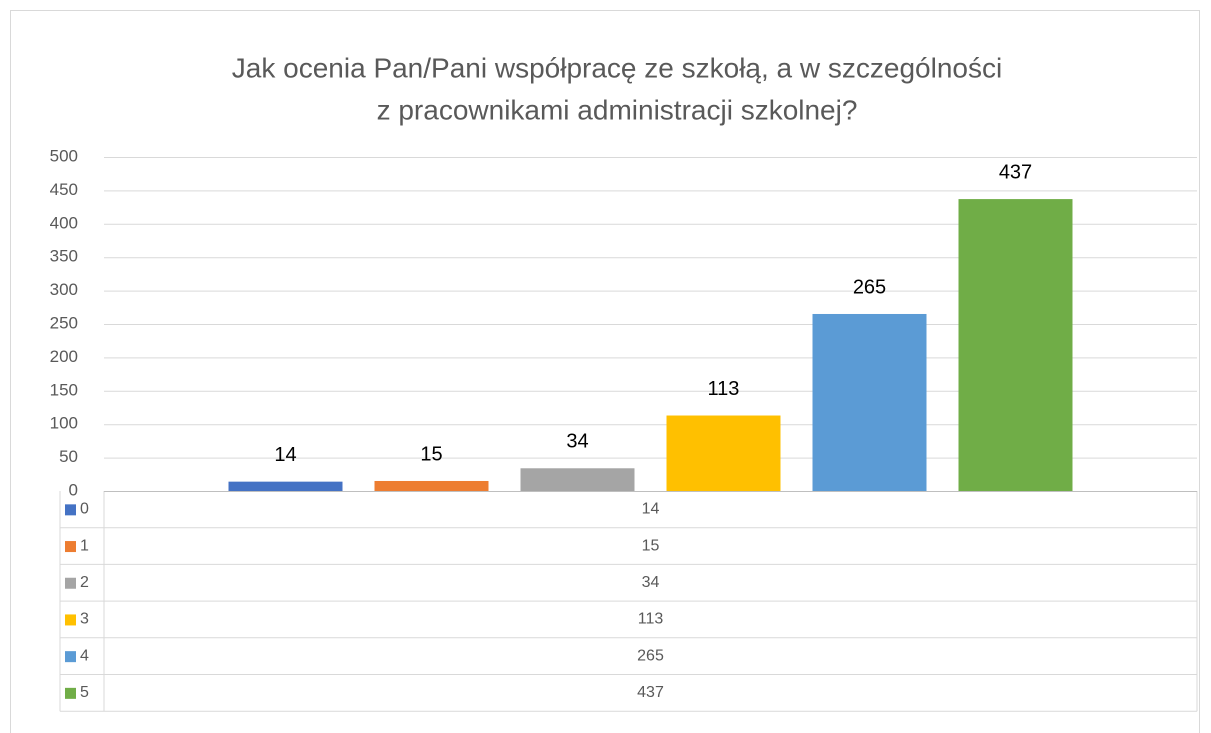 The height and width of the screenshot is (733, 1211). I want to click on data-label: 437, so click(1015, 172).